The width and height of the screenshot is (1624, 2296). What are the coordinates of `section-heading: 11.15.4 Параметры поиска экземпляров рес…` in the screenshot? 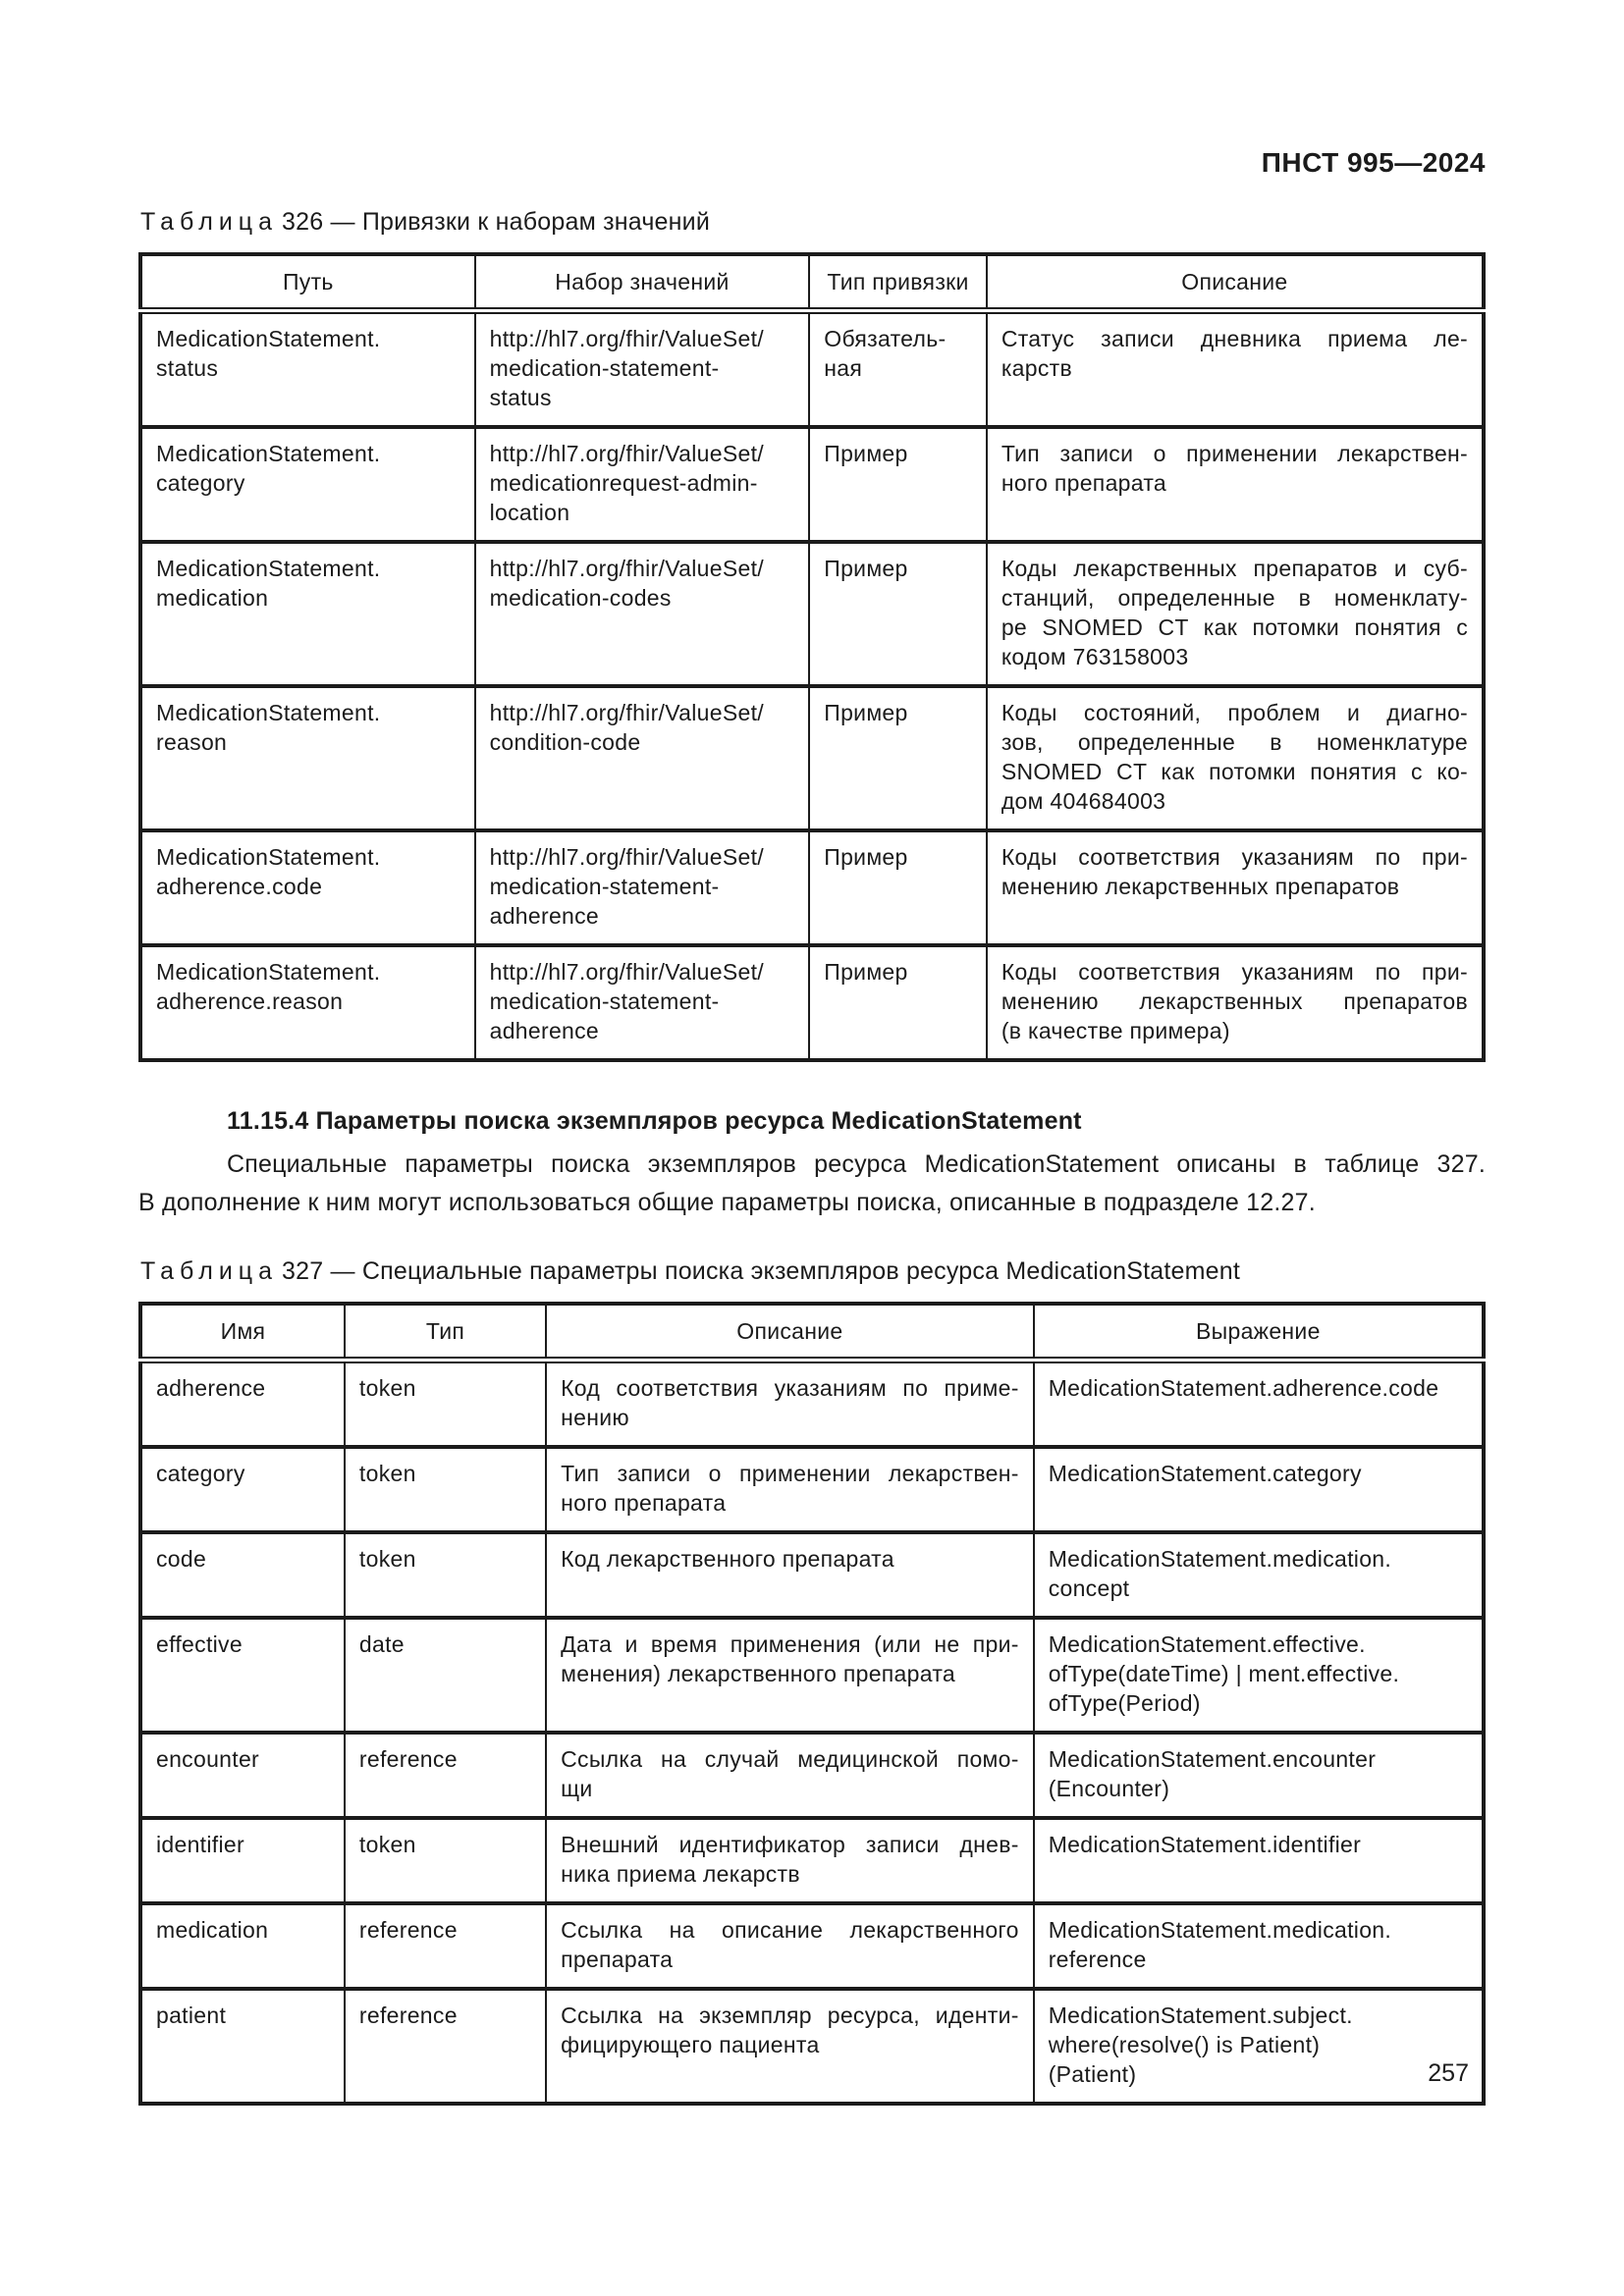 It's located at (654, 1121).